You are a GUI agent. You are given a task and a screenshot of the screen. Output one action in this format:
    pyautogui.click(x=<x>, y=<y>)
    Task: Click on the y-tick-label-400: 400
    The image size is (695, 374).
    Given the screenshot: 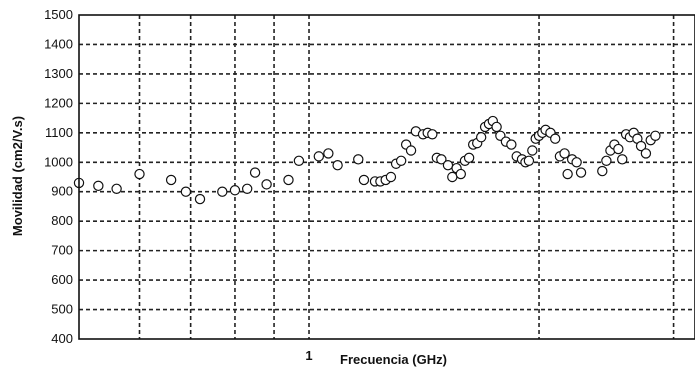 What is the action you would take?
    pyautogui.click(x=62, y=338)
    